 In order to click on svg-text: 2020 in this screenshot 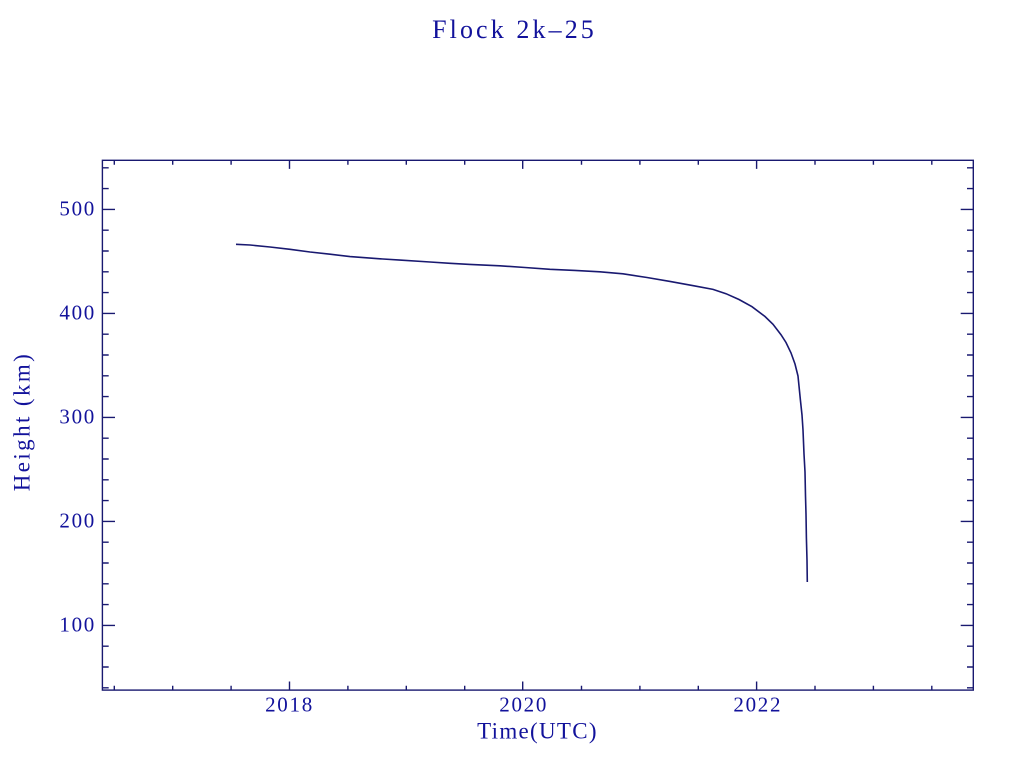, I will do `click(523, 705)`.